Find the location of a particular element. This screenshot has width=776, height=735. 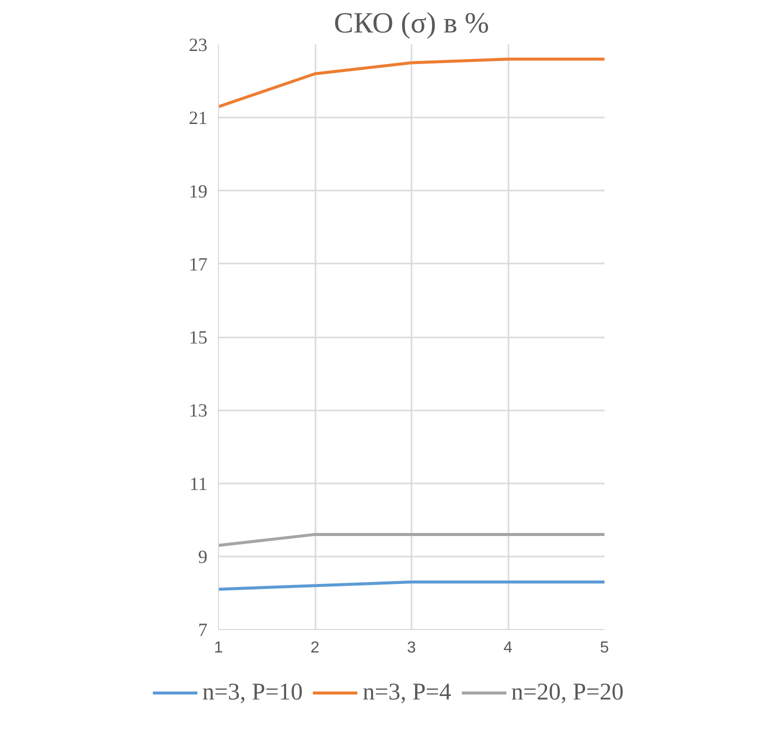

y-tick-label: 23 is located at coordinates (198, 45).